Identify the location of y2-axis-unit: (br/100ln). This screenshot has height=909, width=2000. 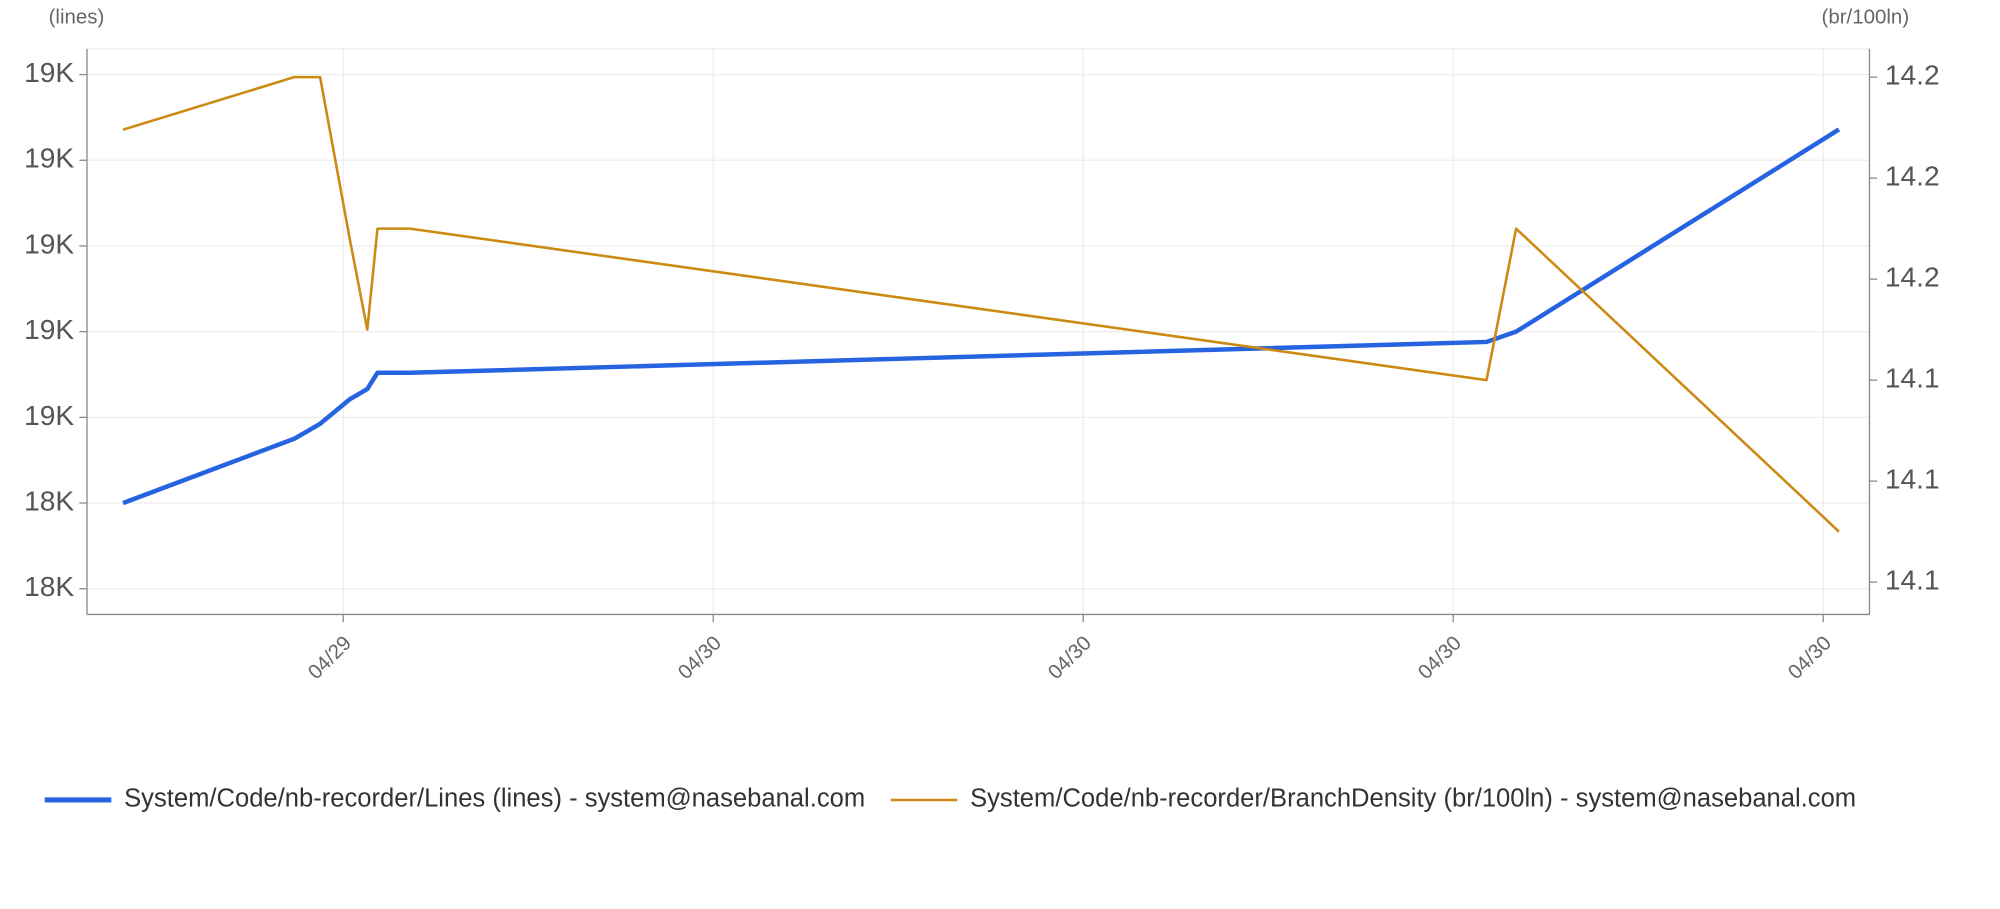
(1866, 17).